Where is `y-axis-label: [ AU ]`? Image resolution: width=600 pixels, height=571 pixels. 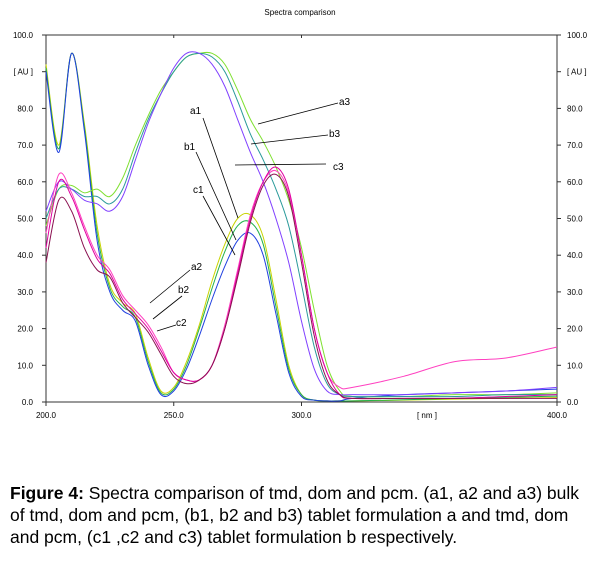
y-axis-label: [ AU ] is located at coordinates (23, 72).